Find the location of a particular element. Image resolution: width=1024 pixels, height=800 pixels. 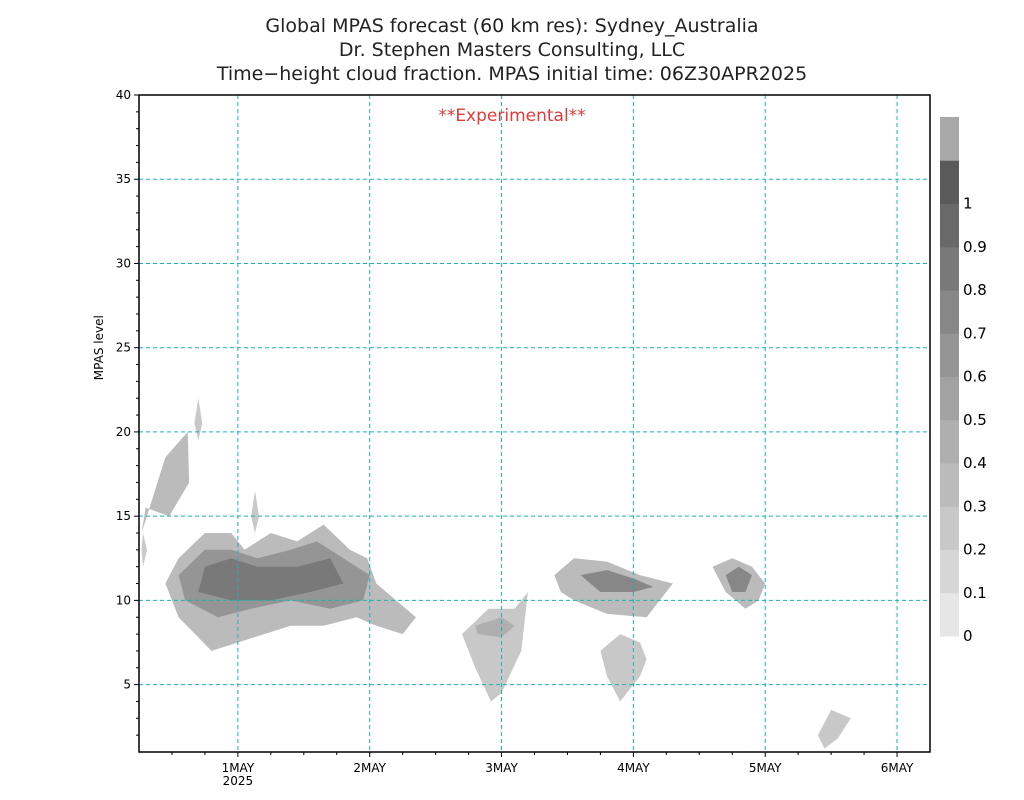

cloud-region-early-upper-band is located at coordinates (165, 482).